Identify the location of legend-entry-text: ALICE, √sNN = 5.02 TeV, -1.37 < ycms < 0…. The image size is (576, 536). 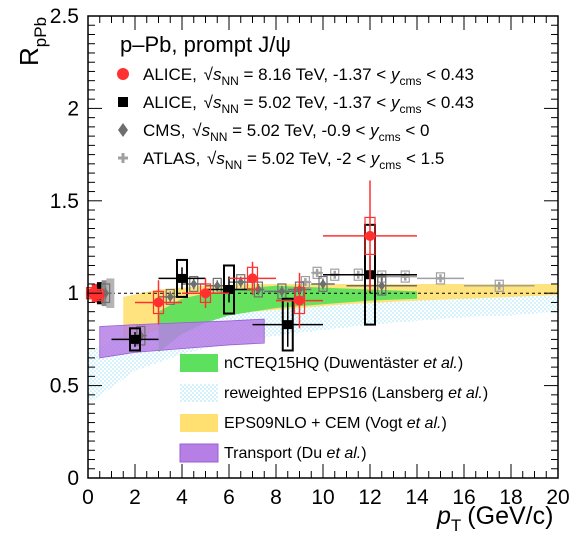
(308, 104).